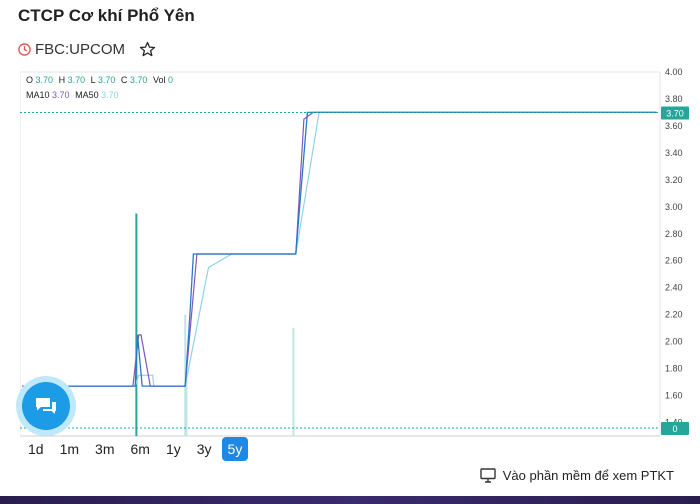 This screenshot has width=700, height=504. Describe the element at coordinates (674, 99) in the screenshot. I see `y-tick-label: 3.80` at that location.